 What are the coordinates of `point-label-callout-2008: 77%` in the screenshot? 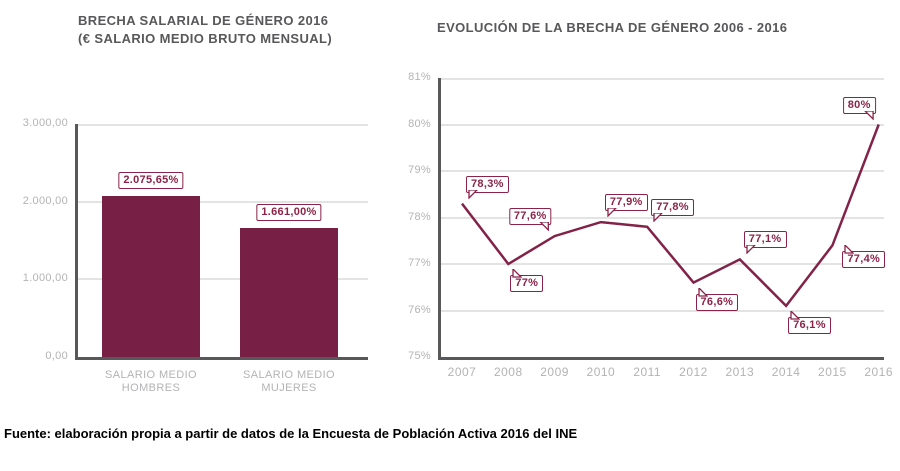 It's located at (527, 280).